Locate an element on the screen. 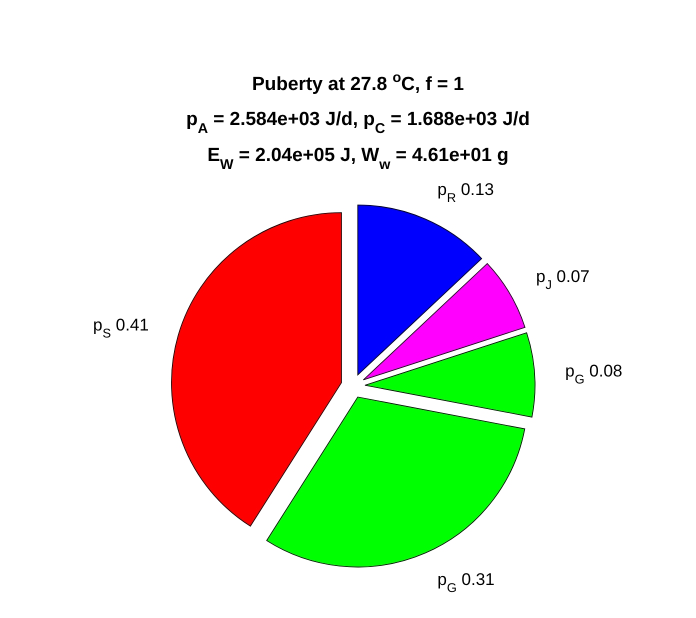  data-label: 0.41 is located at coordinates (130, 326).